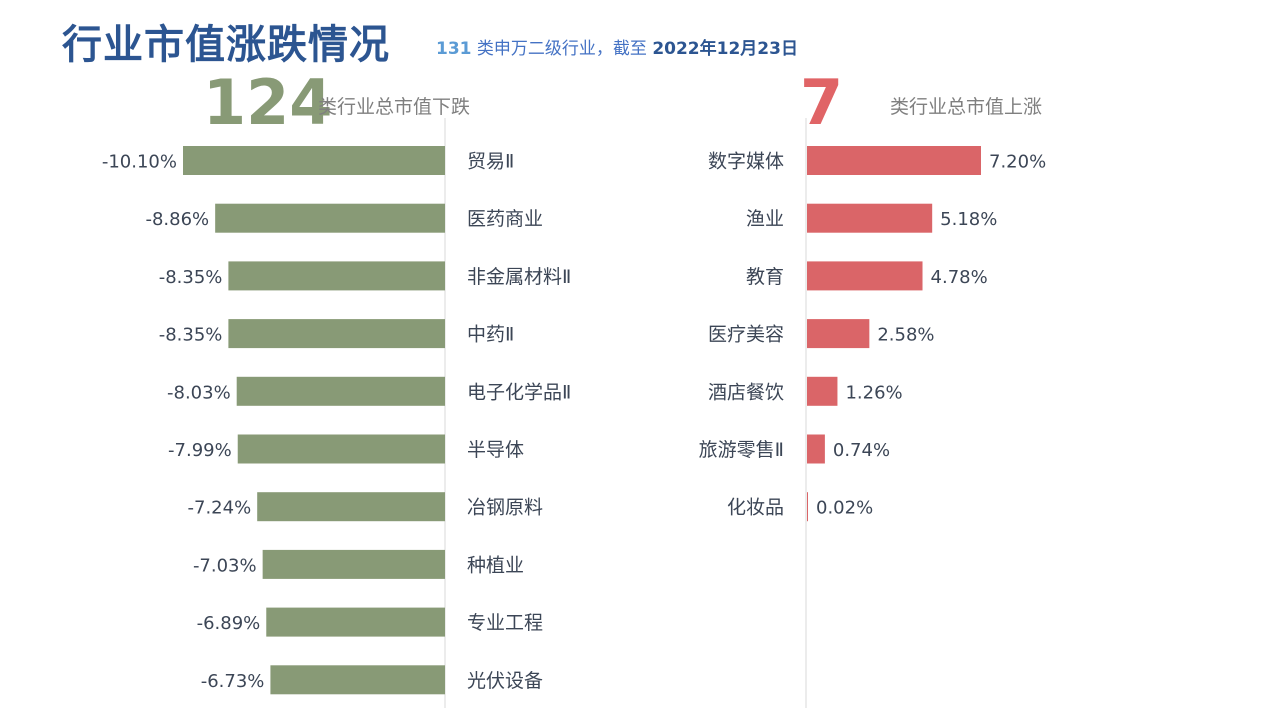 This screenshot has width=1280, height=720. I want to click on up-bar-category: 旅游零售Ⅱ, so click(741, 450).